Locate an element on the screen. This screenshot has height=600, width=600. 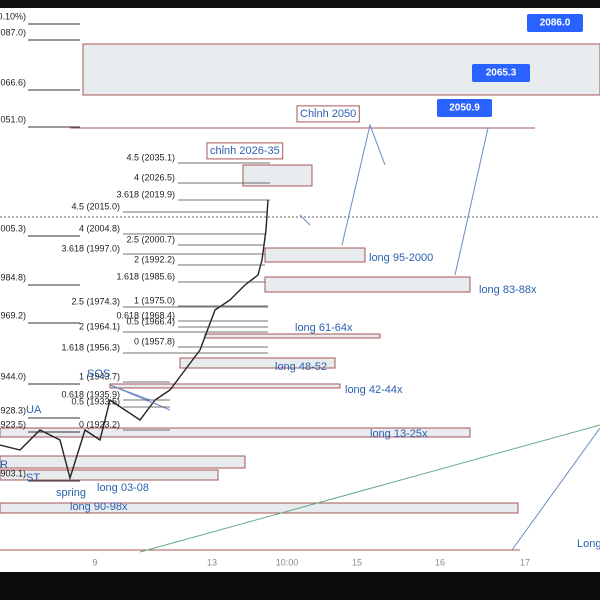
x-tick-label: 9 is located at coordinates (94, 562).